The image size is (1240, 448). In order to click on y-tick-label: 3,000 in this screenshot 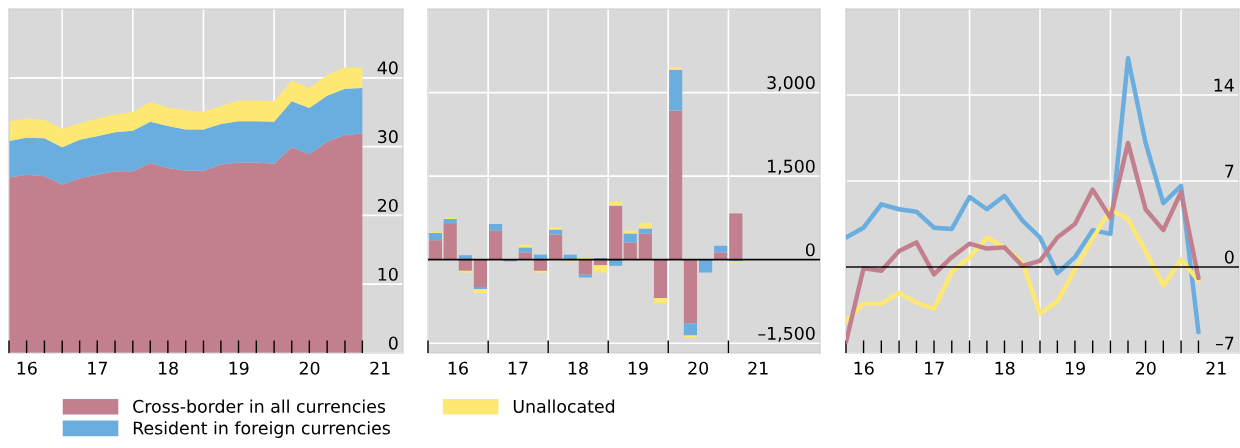, I will do `click(791, 83)`.